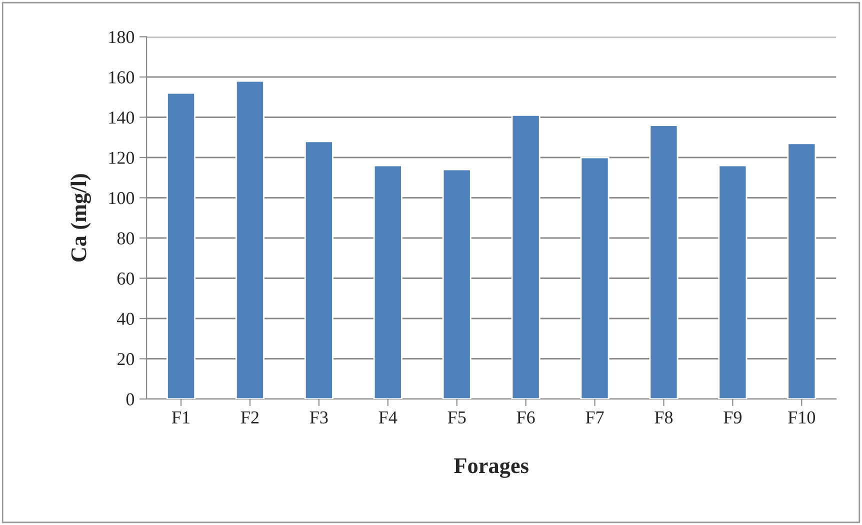  What do you see at coordinates (121, 37) in the screenshot?
I see `y-tick-label: 180` at bounding box center [121, 37].